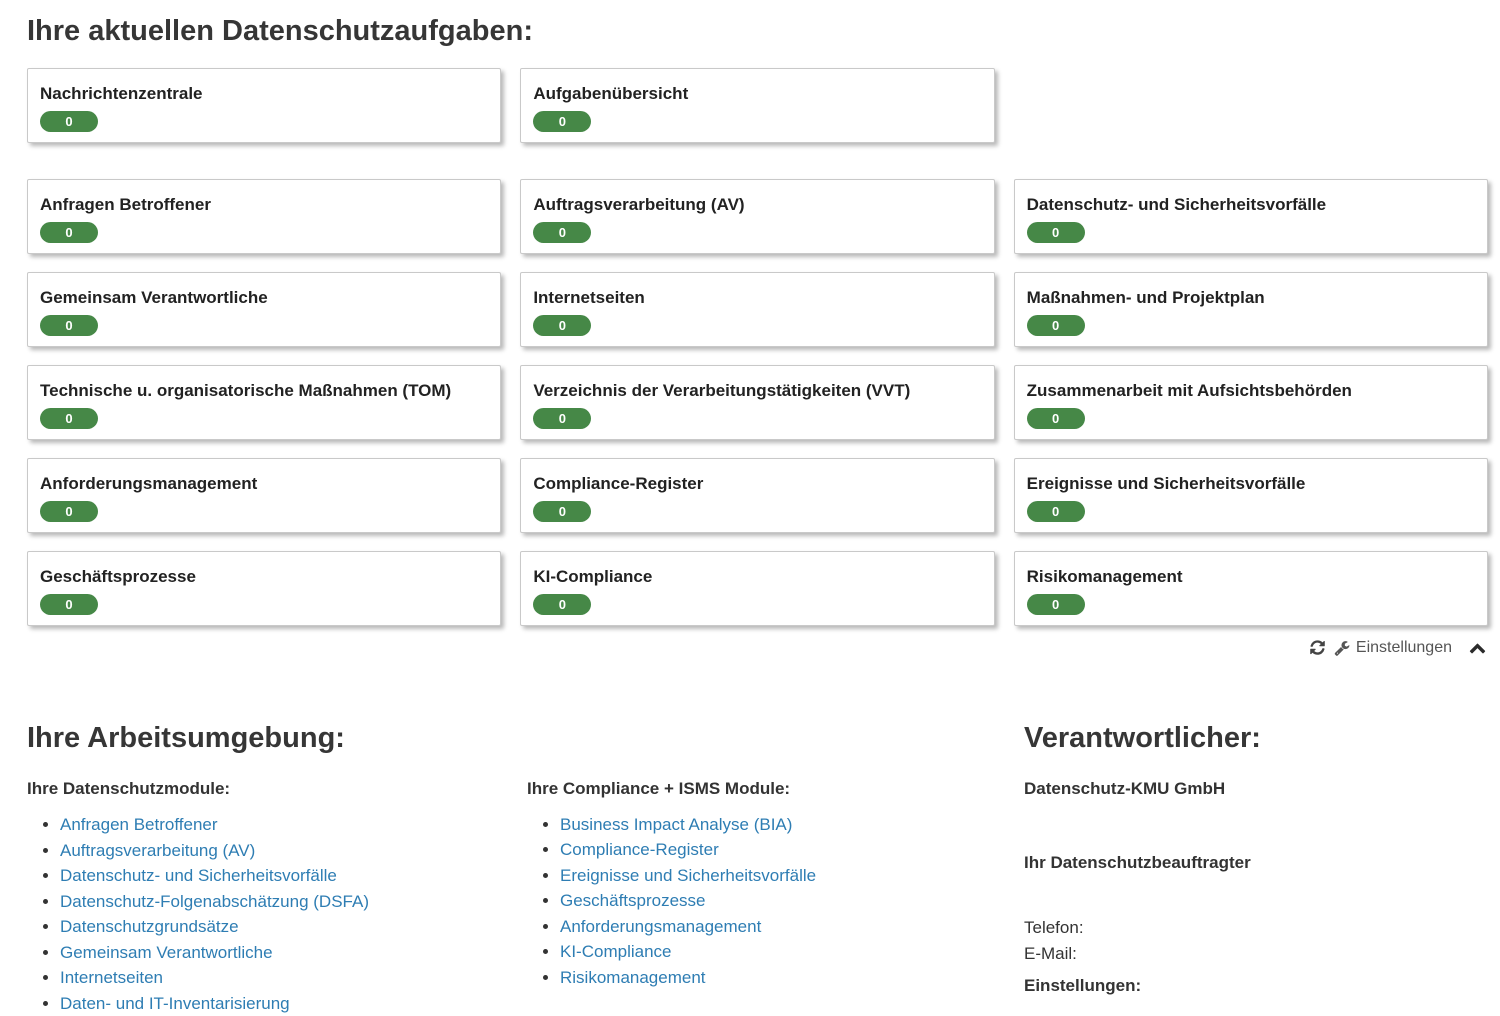 The height and width of the screenshot is (1016, 1500). I want to click on chevron-up-icon, so click(1477, 648).